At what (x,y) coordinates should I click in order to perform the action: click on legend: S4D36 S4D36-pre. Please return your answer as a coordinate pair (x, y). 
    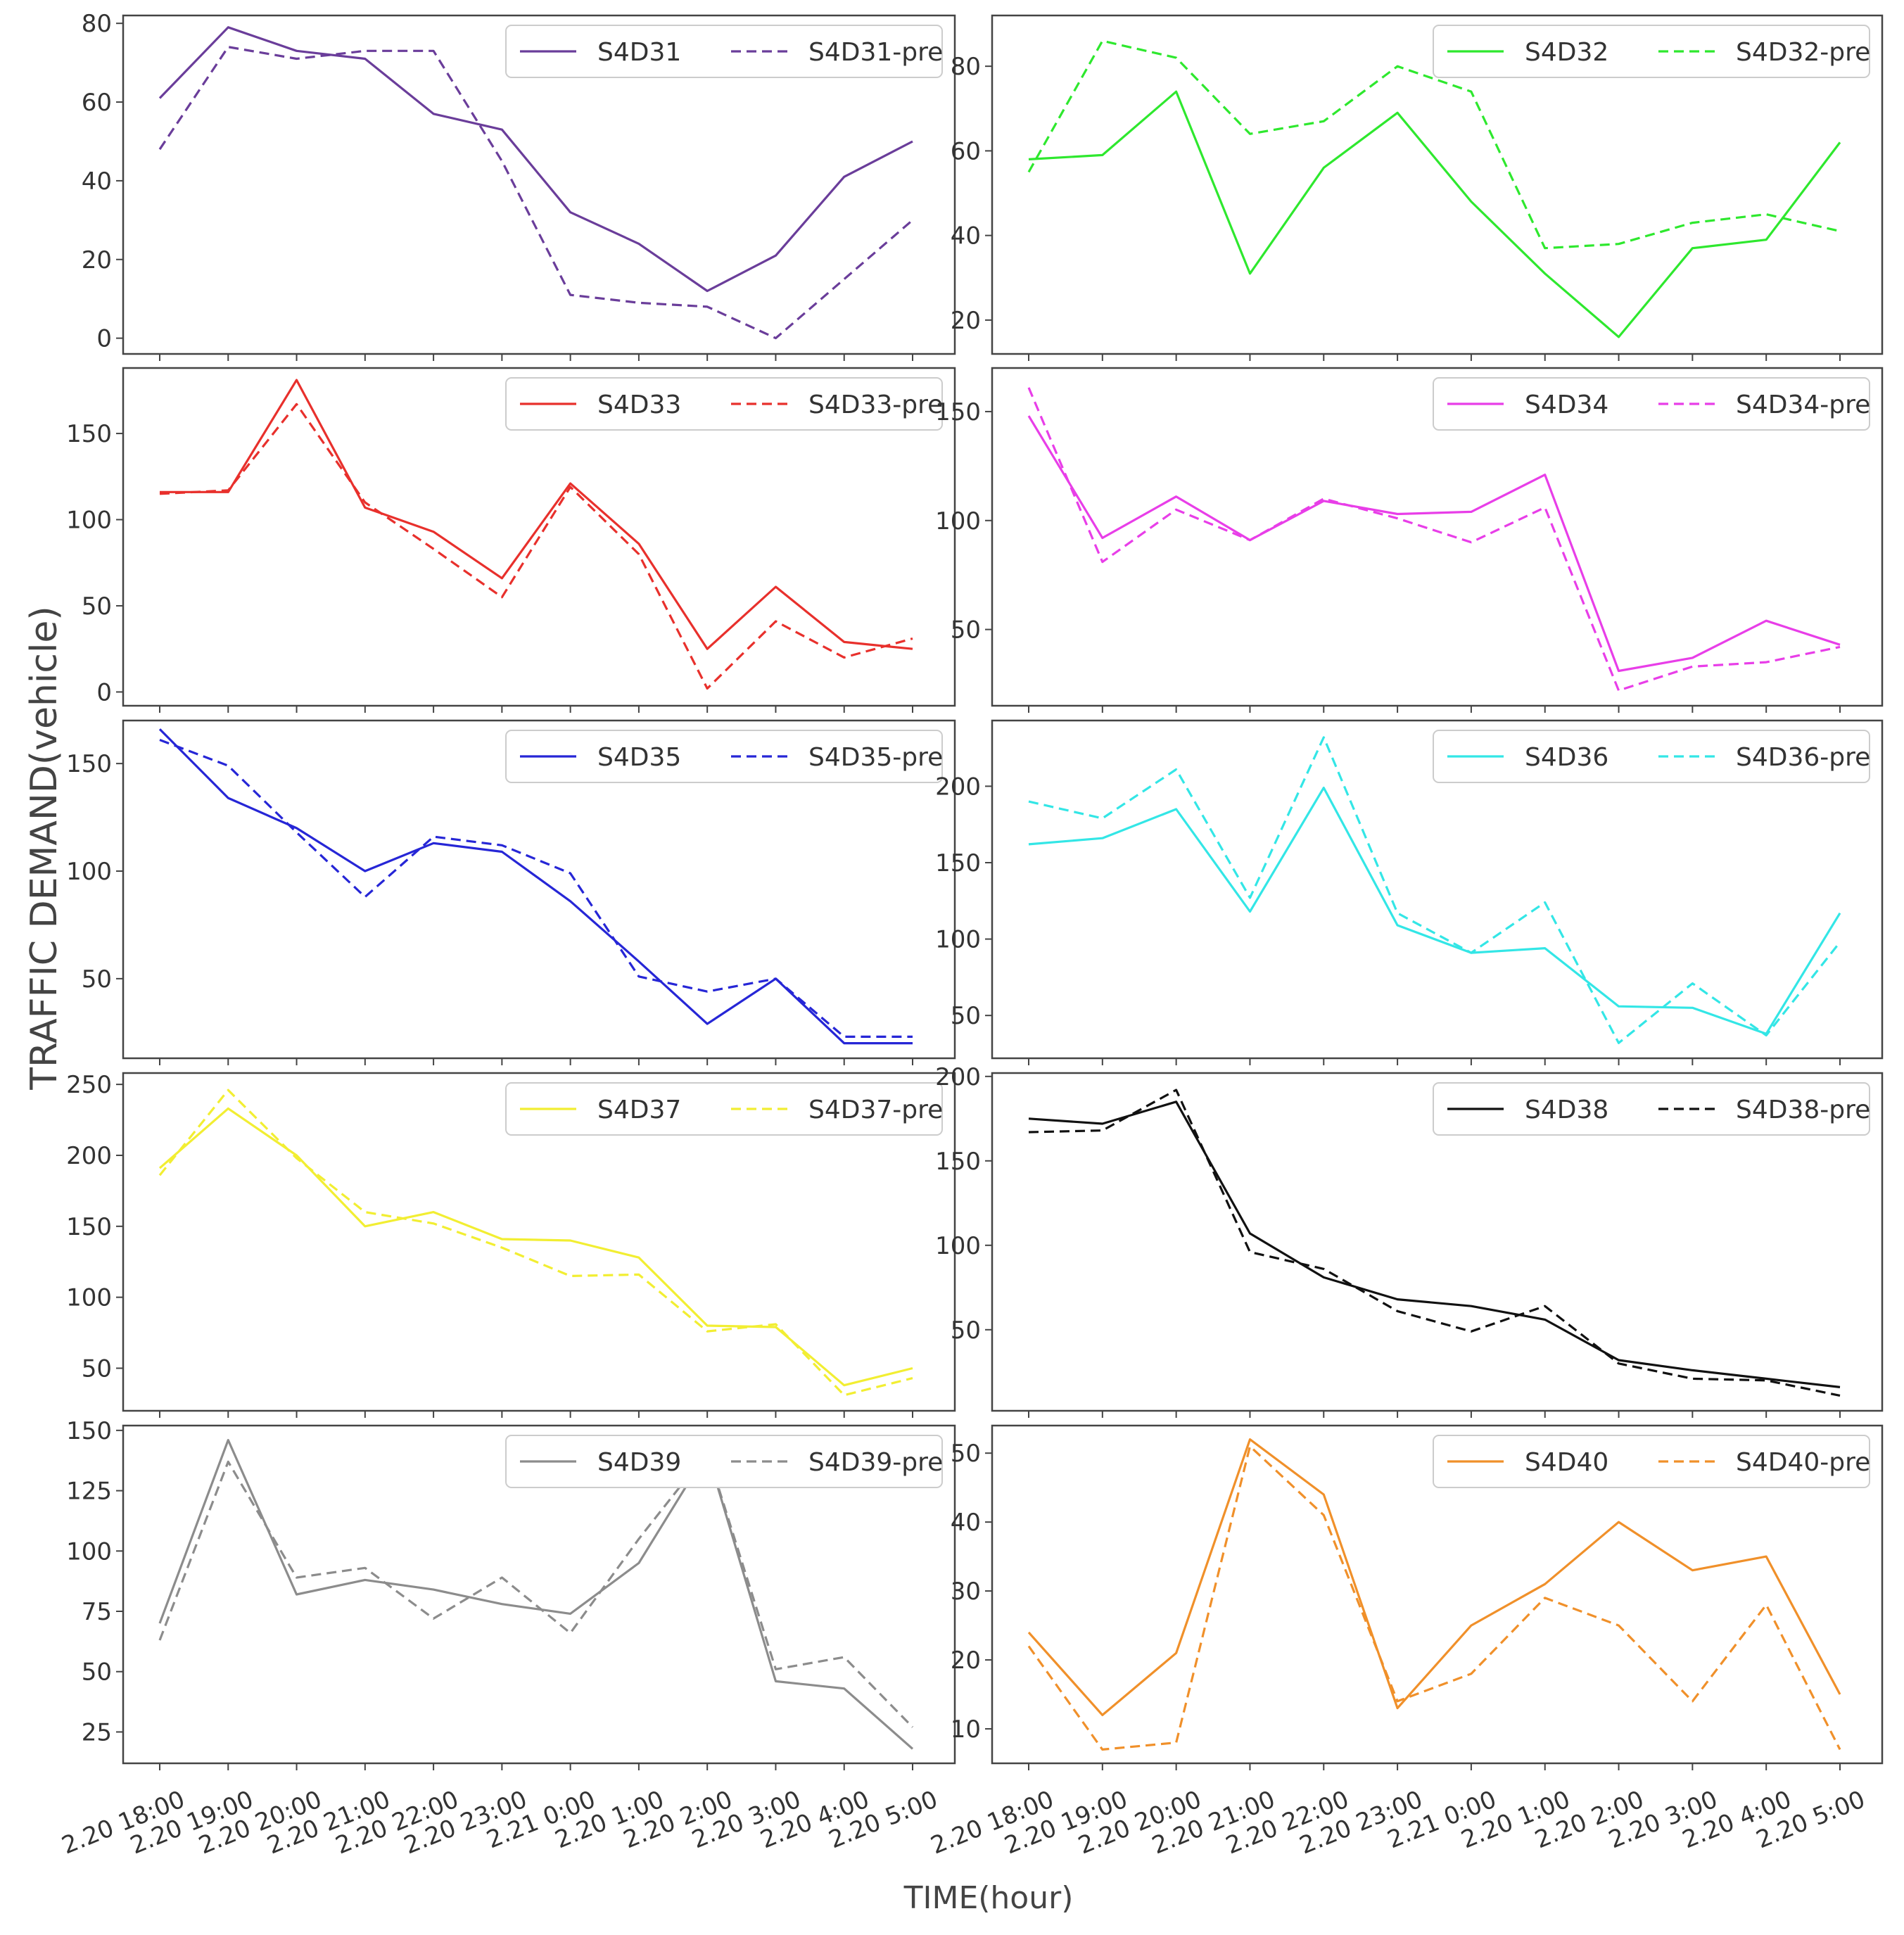
    Looking at the image, I should click on (1651, 756).